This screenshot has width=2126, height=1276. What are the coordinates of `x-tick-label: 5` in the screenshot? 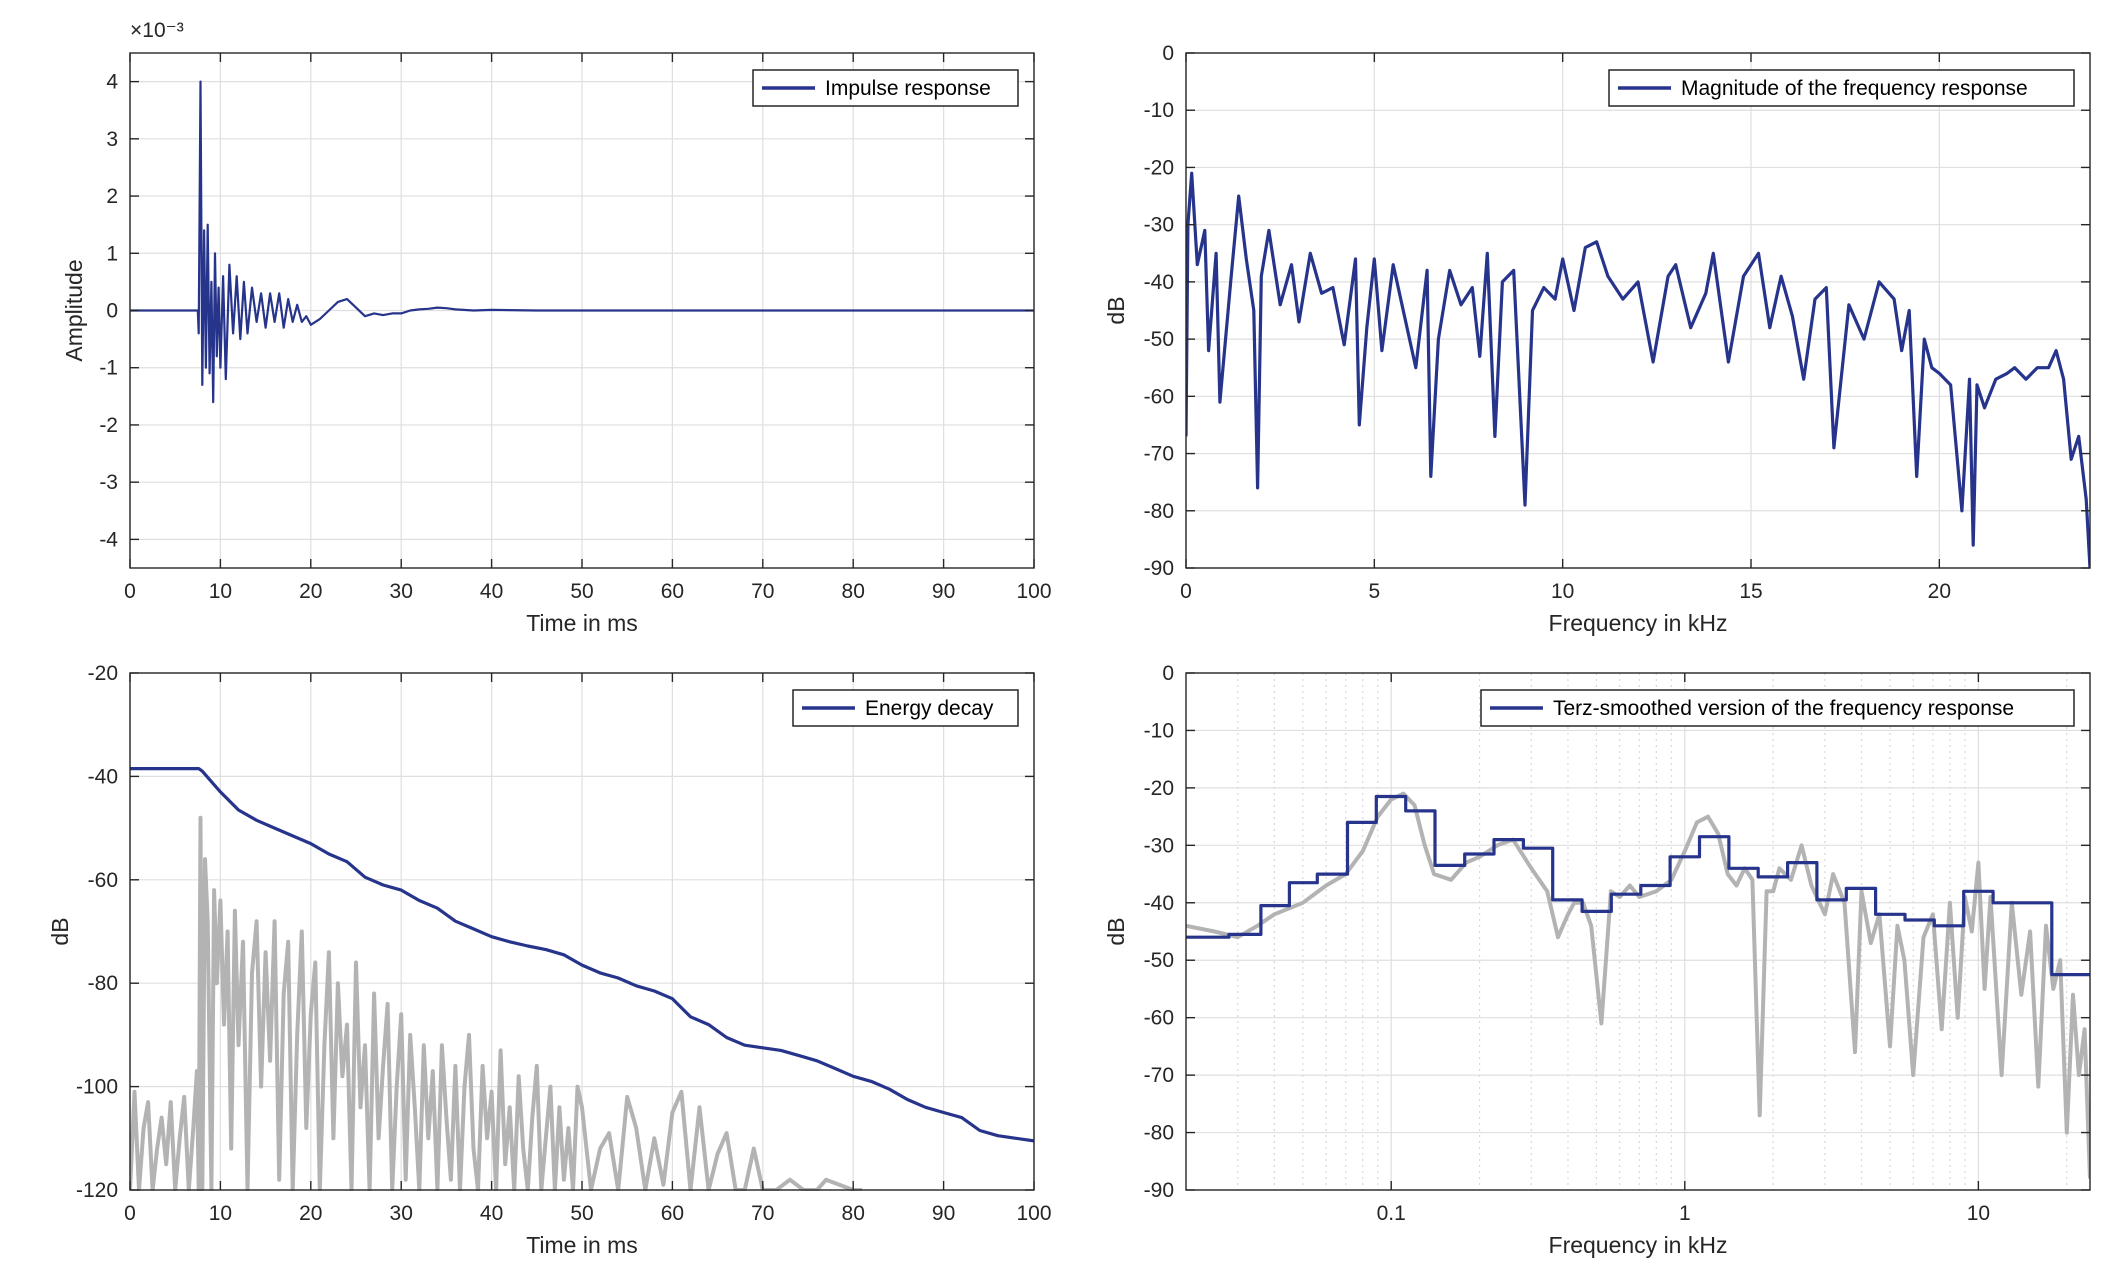 It's located at (1374, 591).